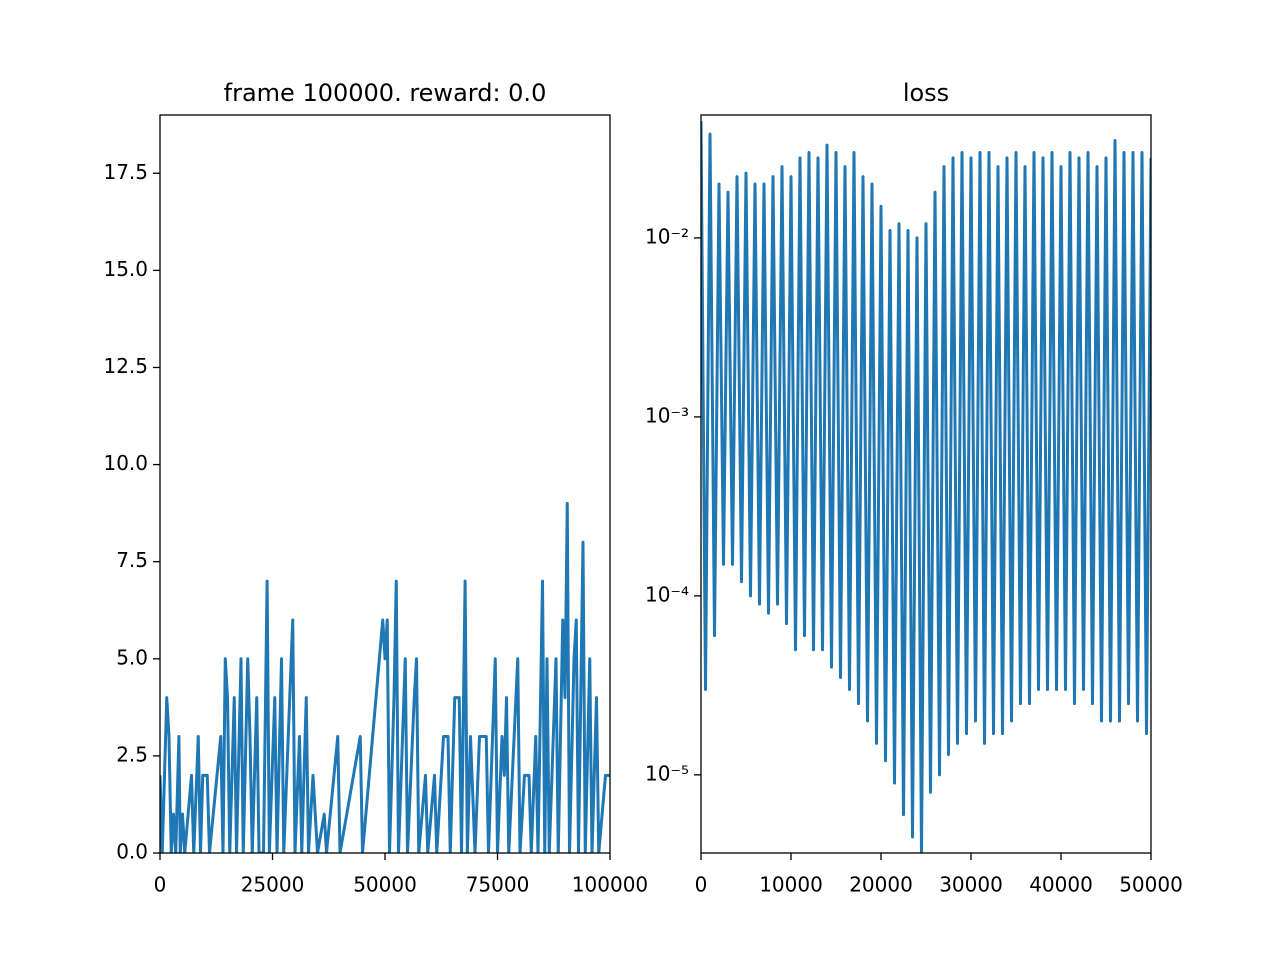 Image resolution: width=1280 pixels, height=960 pixels. I want to click on y-tick-label: 10⁻³, so click(667, 415).